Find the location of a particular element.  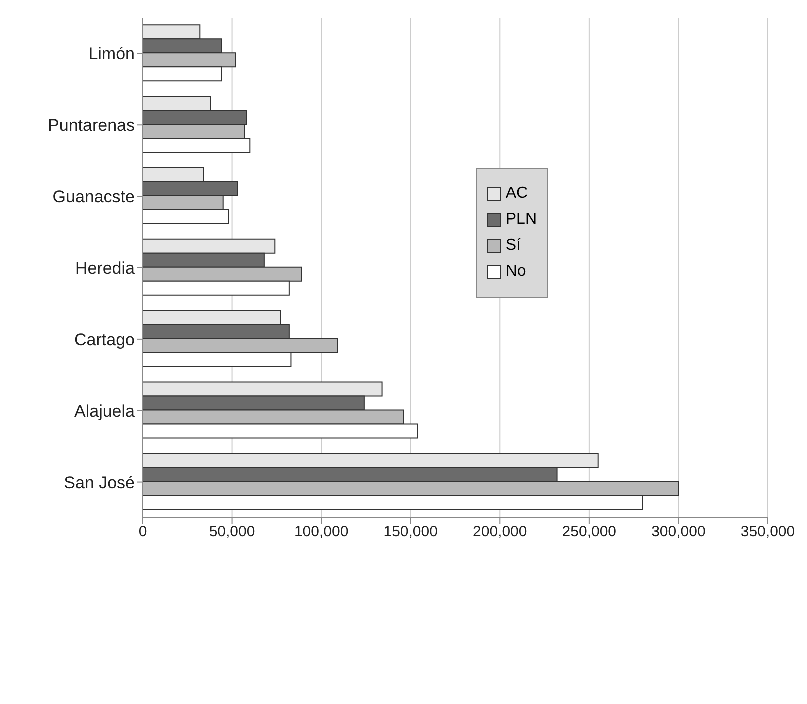

y-tick-label: Alajuela is located at coordinates (105, 411).